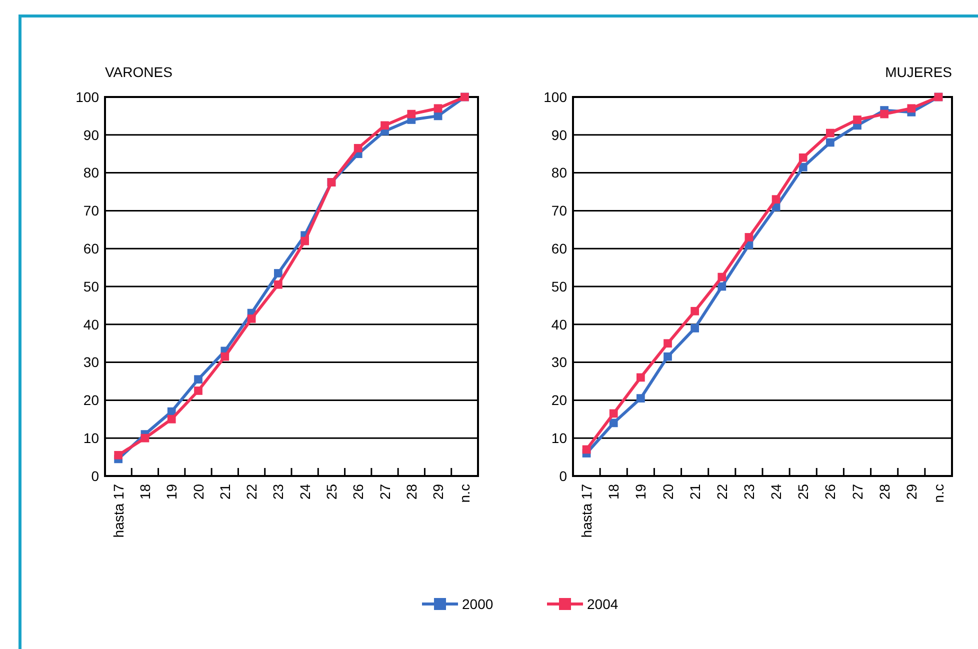 The height and width of the screenshot is (649, 978). I want to click on legend-label: 2000, so click(478, 604).